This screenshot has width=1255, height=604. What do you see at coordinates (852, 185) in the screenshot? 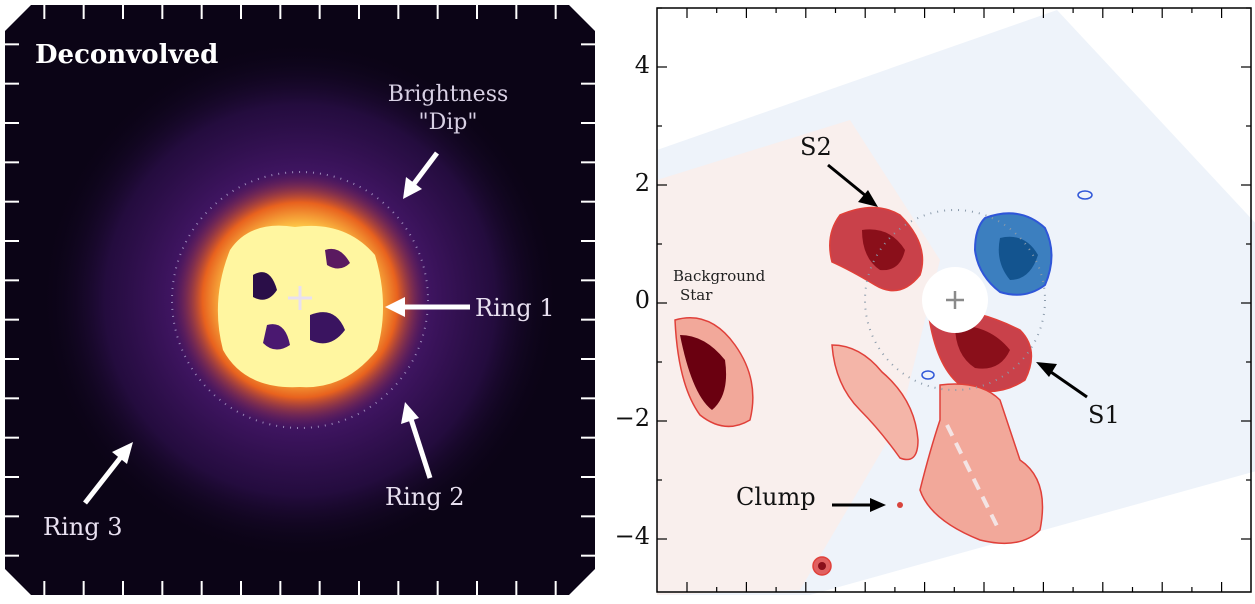
I see `s2-arrow` at bounding box center [852, 185].